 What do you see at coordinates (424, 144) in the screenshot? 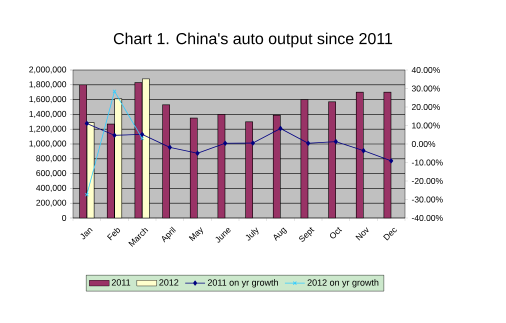
I see `y2-tick-label: 0.00%` at bounding box center [424, 144].